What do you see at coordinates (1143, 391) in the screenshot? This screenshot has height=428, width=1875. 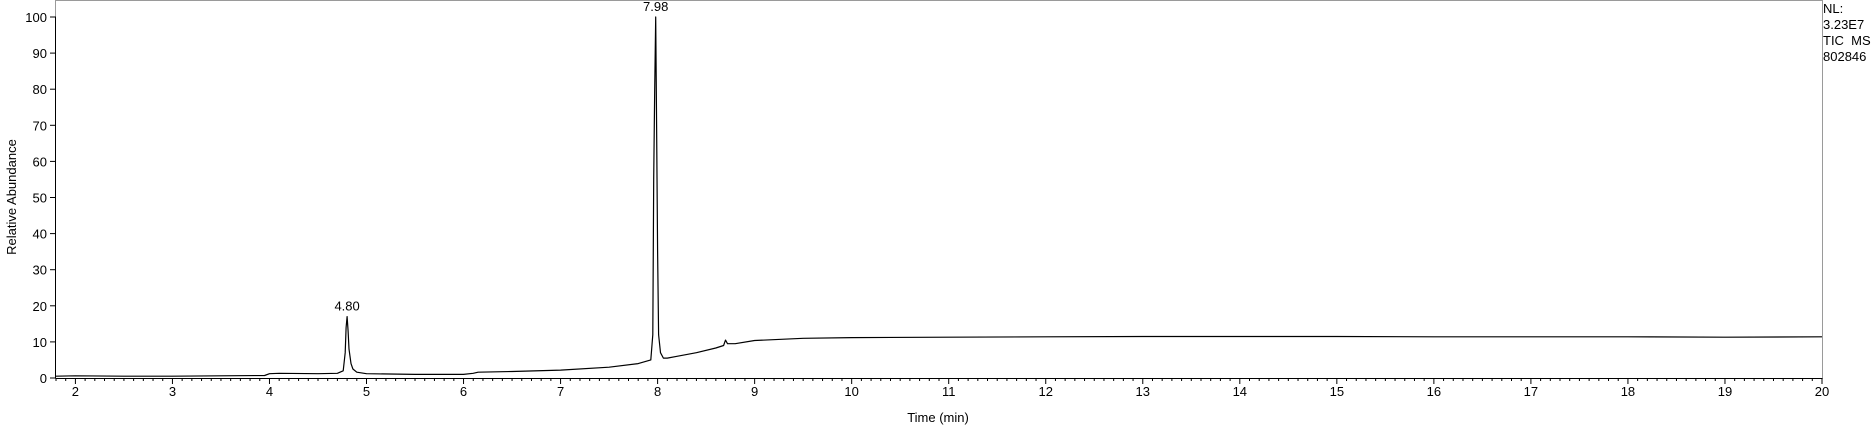 I see `x-tick-label: 13` at bounding box center [1143, 391].